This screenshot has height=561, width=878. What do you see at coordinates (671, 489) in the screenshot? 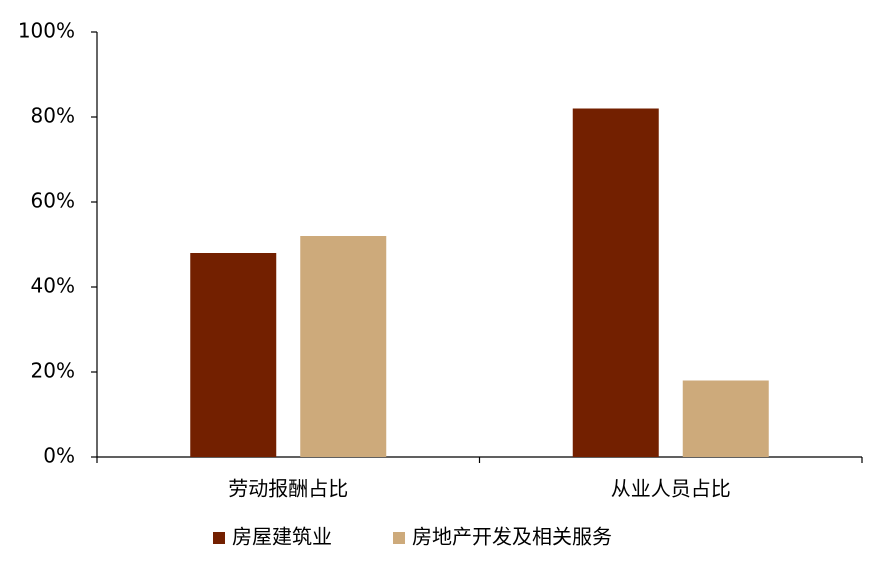
I see `x-tick-label: 从业人员占比` at bounding box center [671, 489].